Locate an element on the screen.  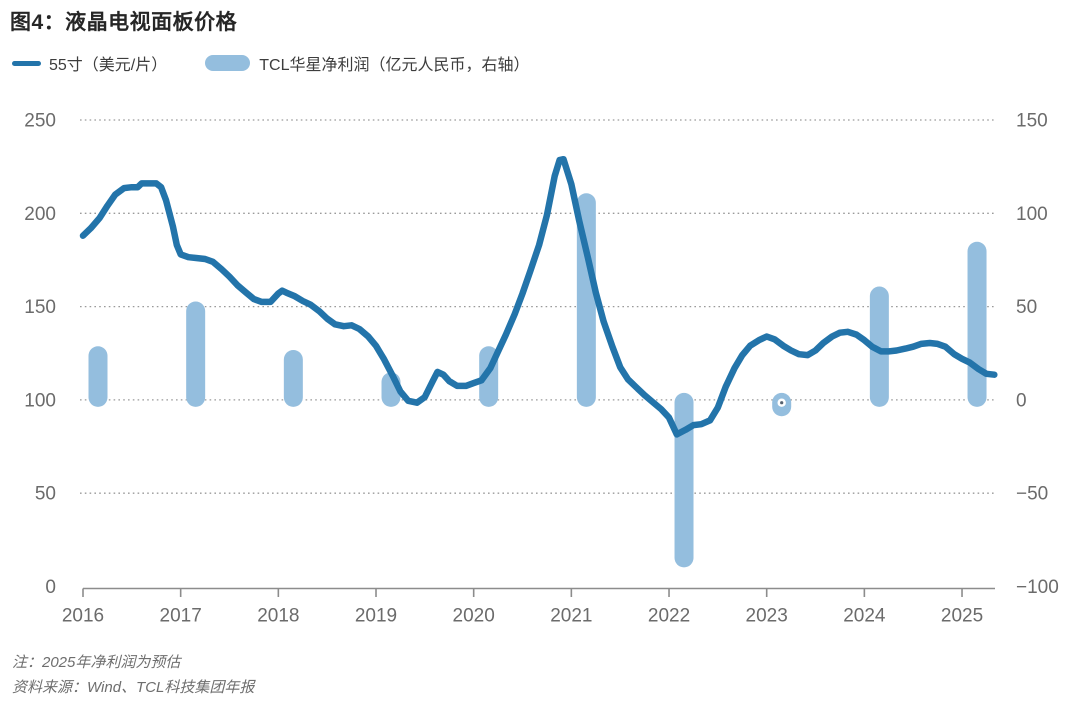
y-left-label-150: 150 is located at coordinates (40, 307).